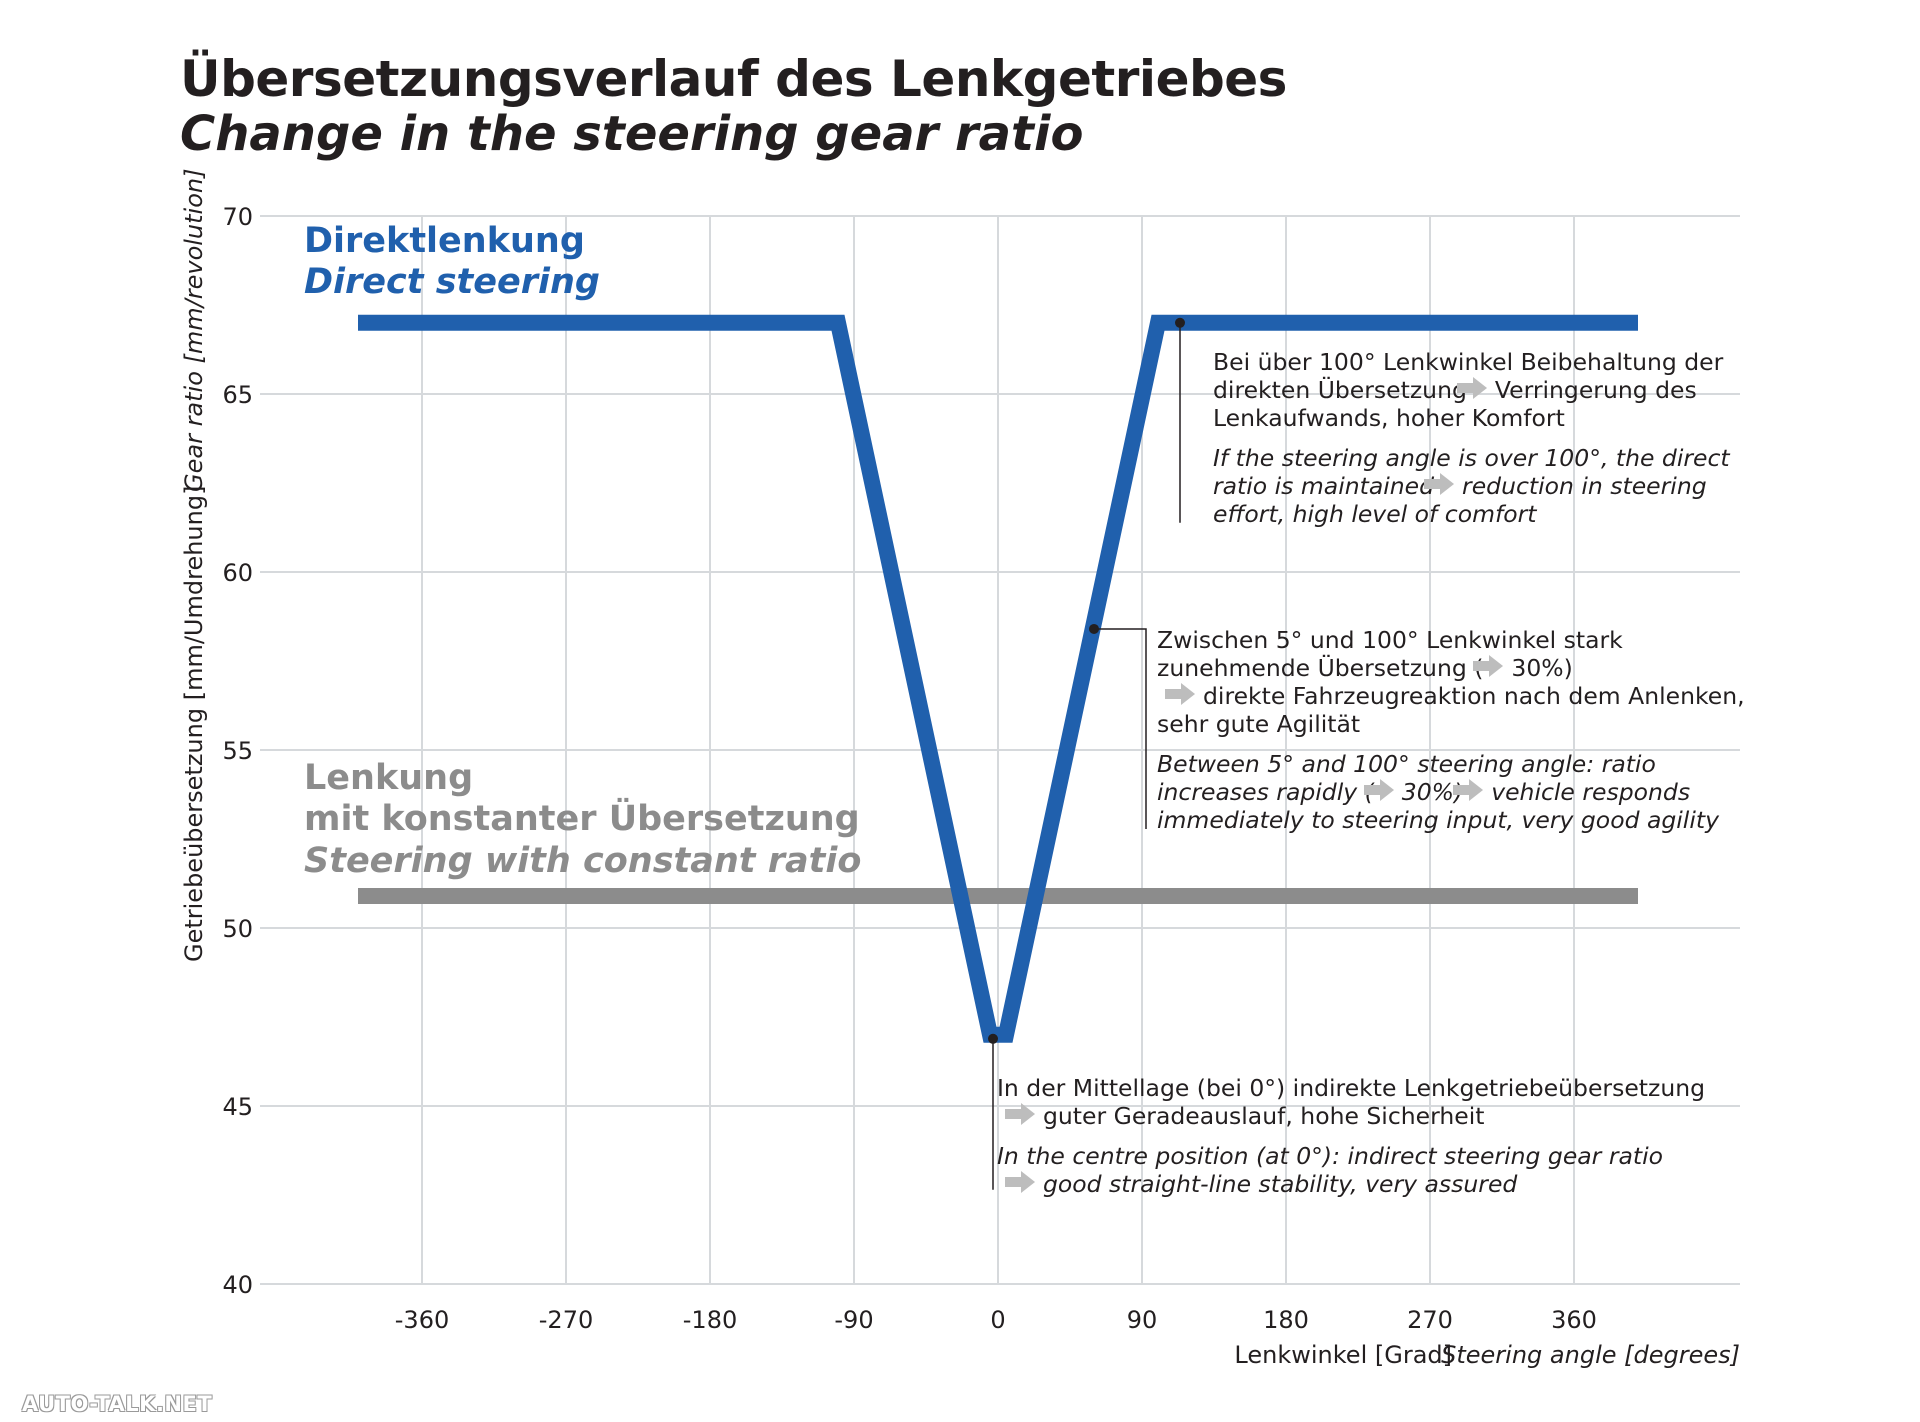  What do you see at coordinates (853, 1320) in the screenshot?
I see `x-tick-label: -90` at bounding box center [853, 1320].